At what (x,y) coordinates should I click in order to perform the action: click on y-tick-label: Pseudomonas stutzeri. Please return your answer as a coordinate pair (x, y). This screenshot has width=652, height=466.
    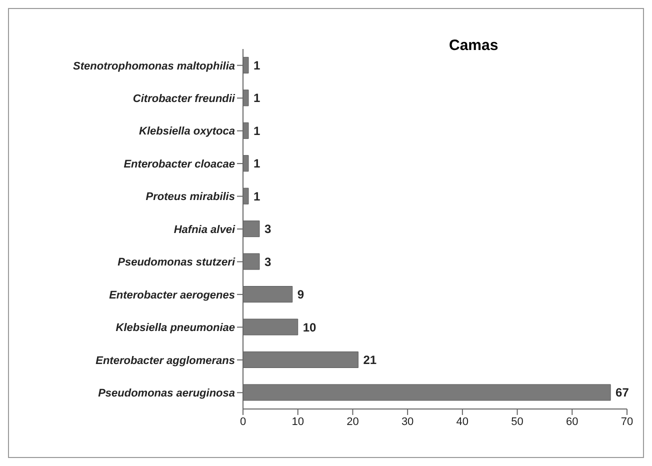
    Looking at the image, I should click on (177, 262).